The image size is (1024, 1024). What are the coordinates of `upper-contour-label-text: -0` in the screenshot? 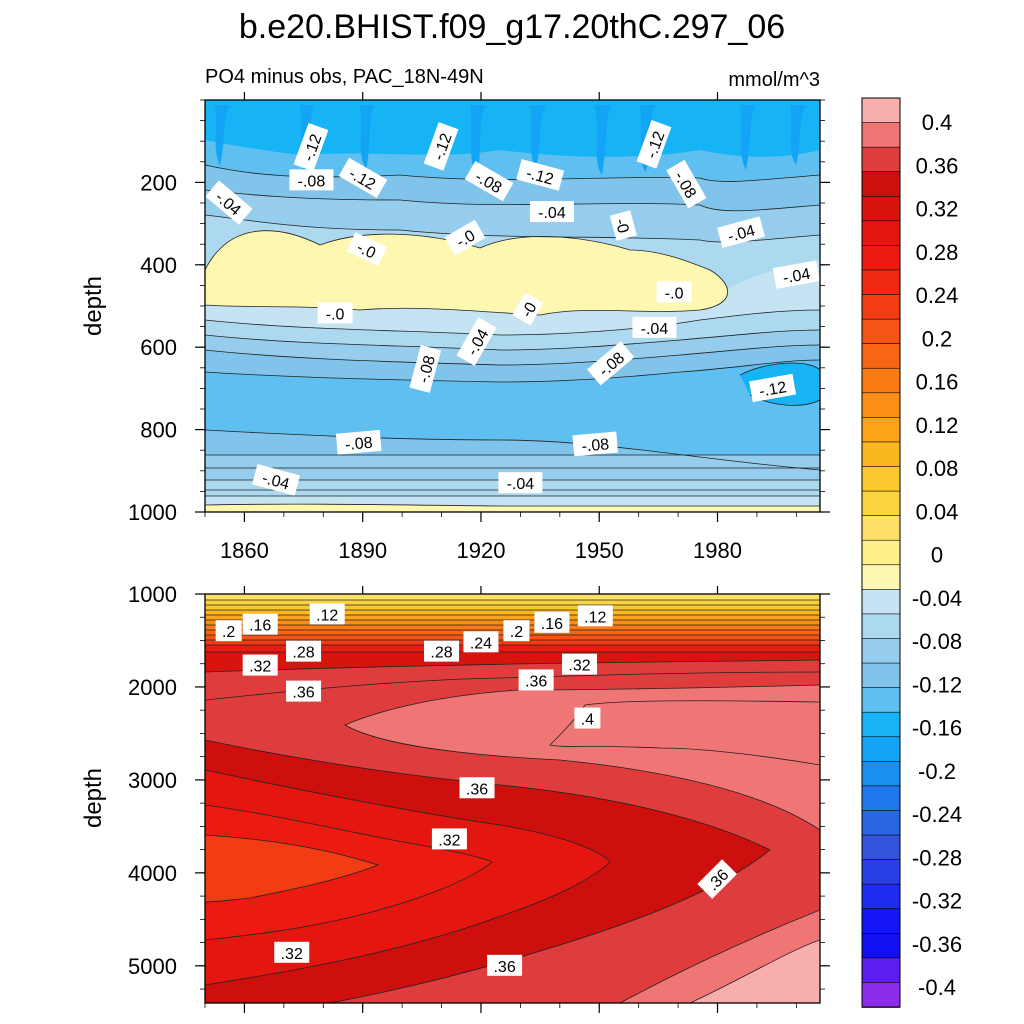 It's located at (621, 226).